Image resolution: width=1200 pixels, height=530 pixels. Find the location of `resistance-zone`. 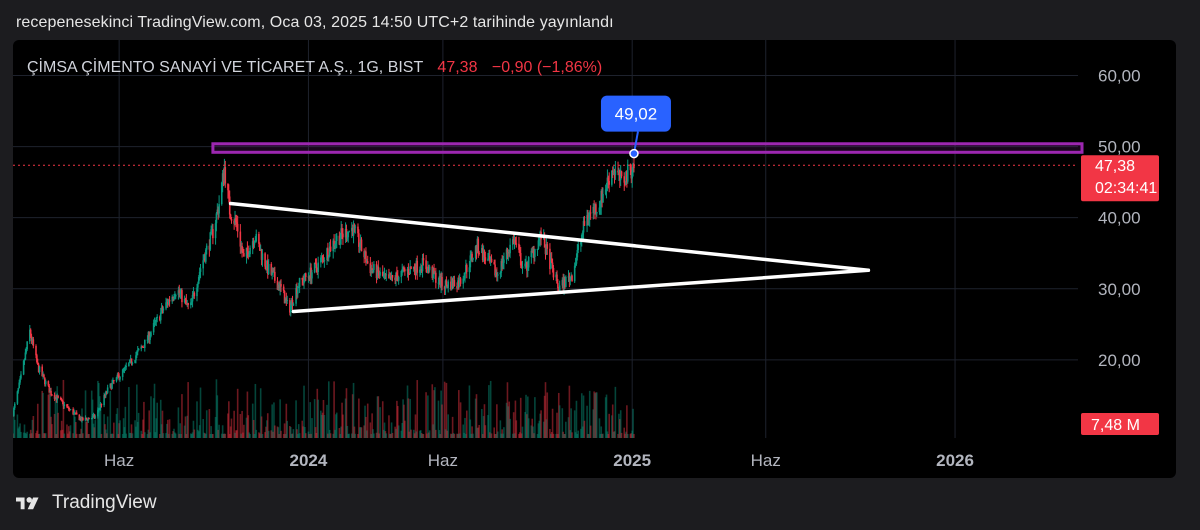

resistance-zone is located at coordinates (647, 148).